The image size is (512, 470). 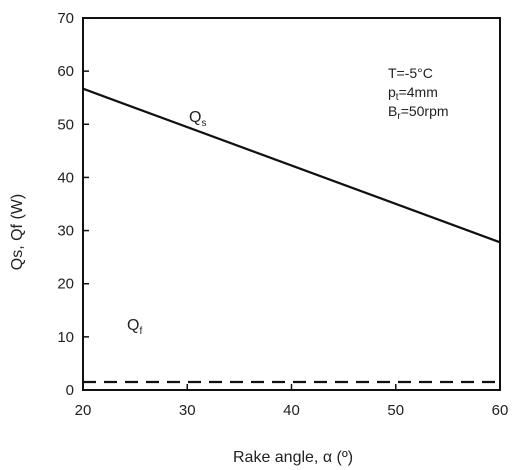 What do you see at coordinates (293, 457) in the screenshot?
I see `x-axis-title: Rake angle, α (º)` at bounding box center [293, 457].